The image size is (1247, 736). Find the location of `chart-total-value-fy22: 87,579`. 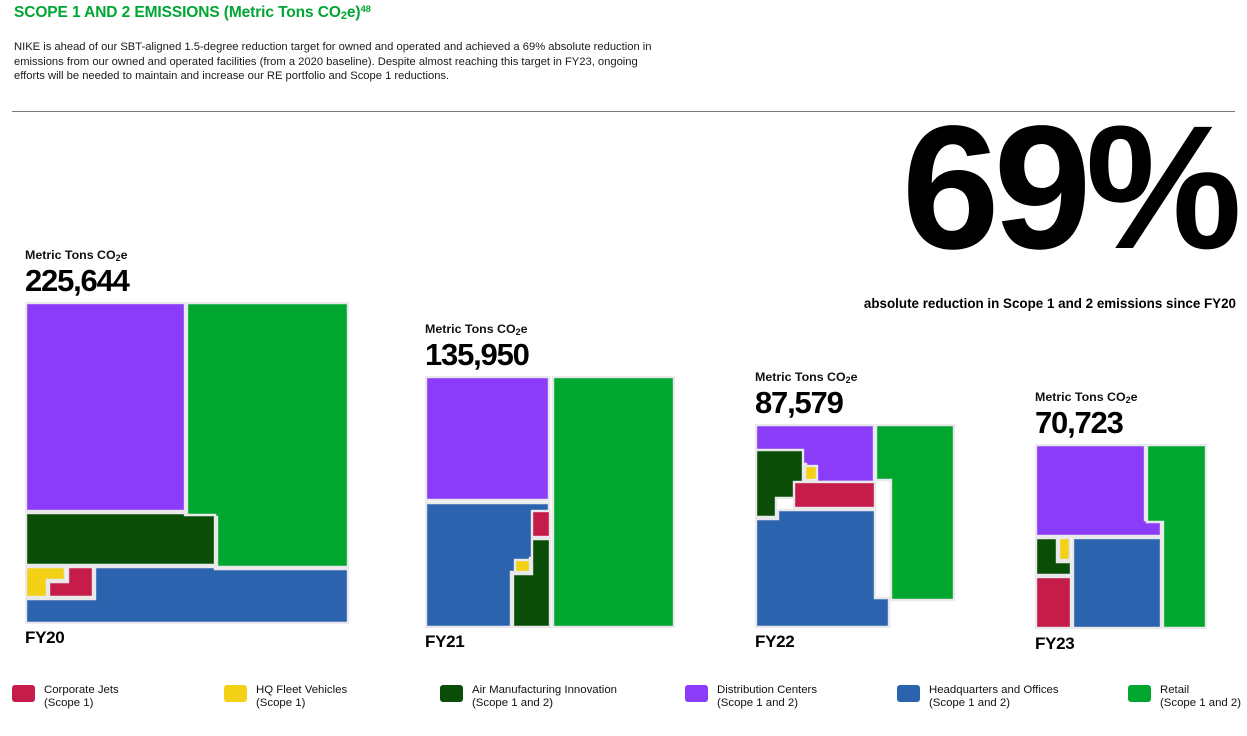

chart-total-value-fy22: 87,579 is located at coordinates (799, 402).